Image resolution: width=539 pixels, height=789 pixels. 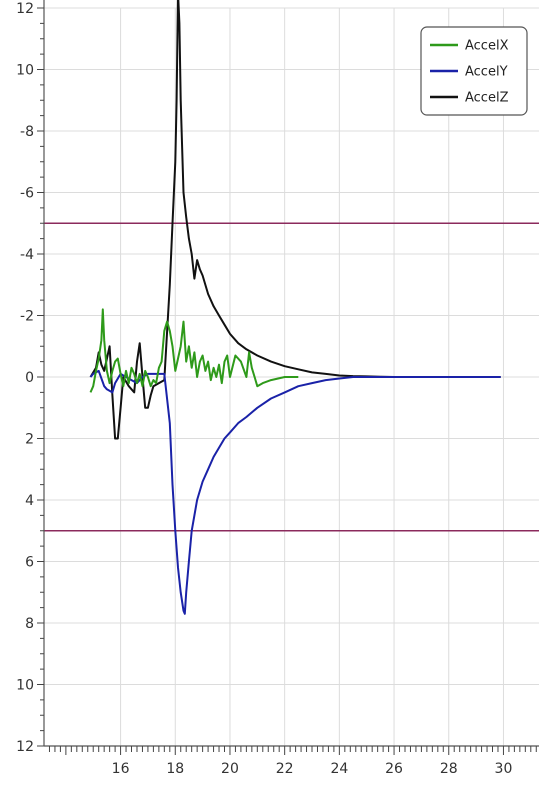 I want to click on legend: AccelX AccelY AccelZ, so click(x=474, y=71).